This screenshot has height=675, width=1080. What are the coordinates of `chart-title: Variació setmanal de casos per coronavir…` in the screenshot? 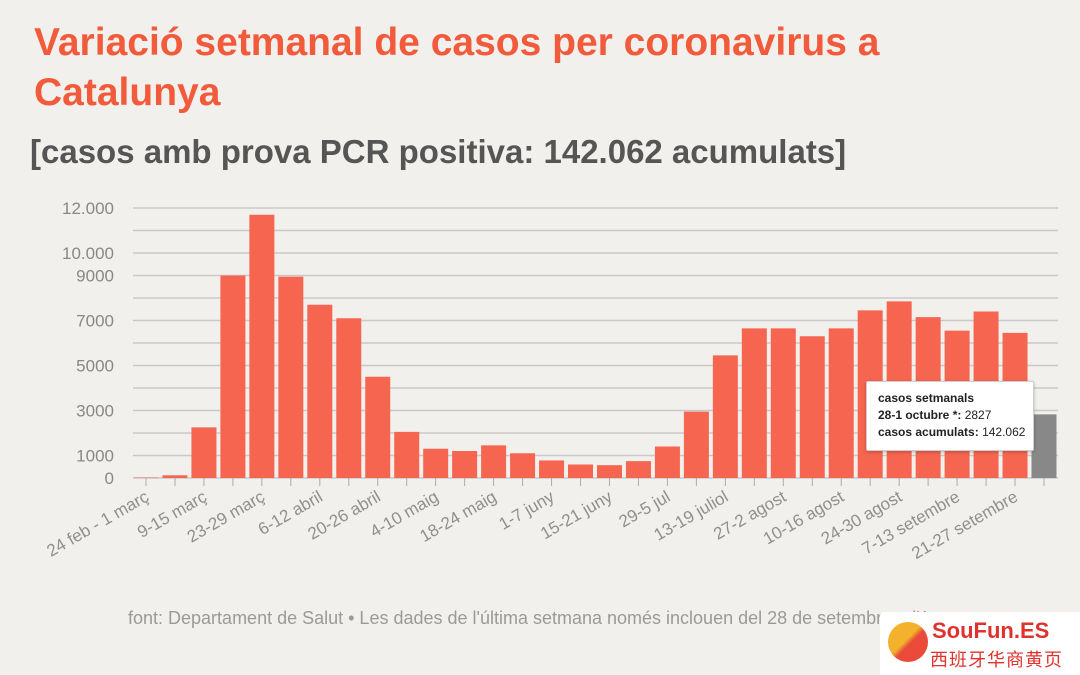 It's located at (457, 67).